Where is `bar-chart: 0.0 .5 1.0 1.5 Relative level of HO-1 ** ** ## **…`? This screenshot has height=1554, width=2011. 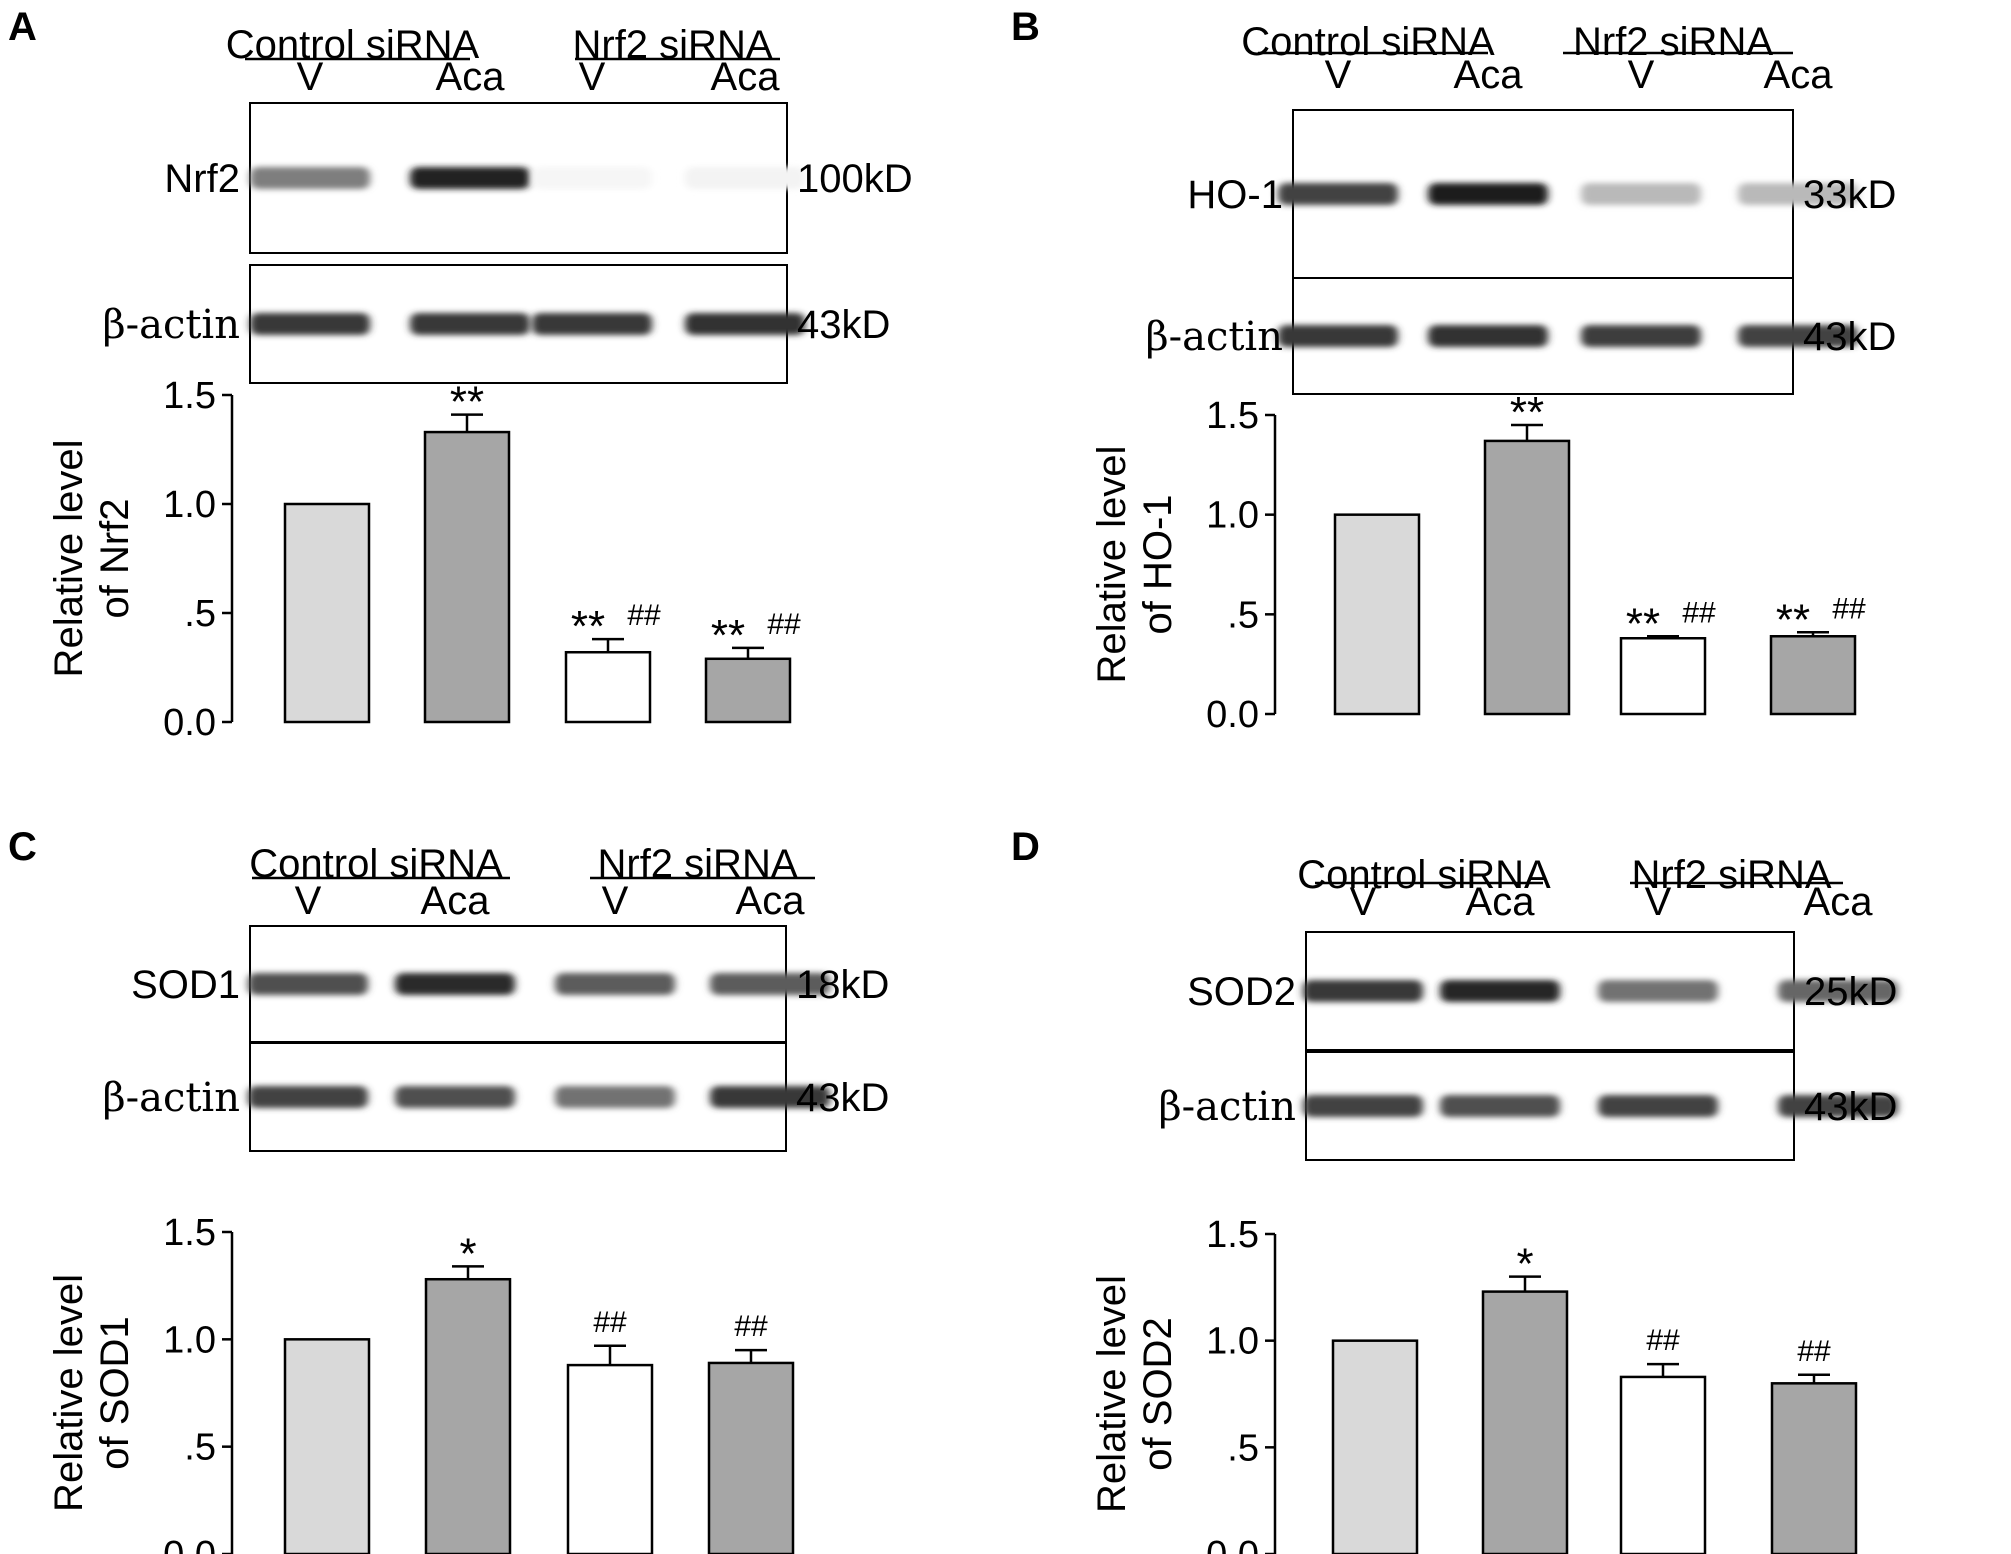 bar-chart: 0.0 .5 1.0 1.5 Relative level of HO-1 ** ** ## **… is located at coordinates (1478, 562).